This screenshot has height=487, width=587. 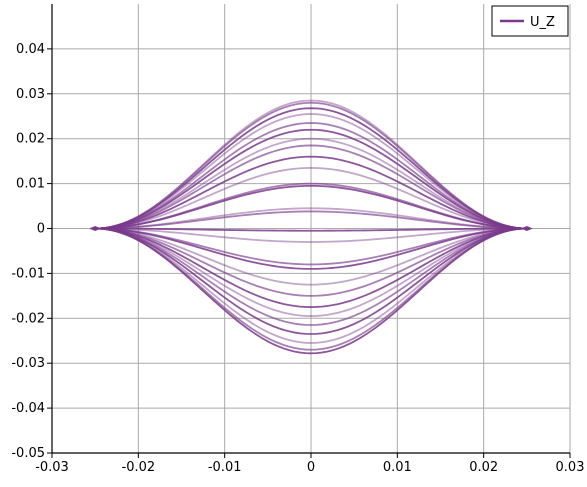 I want to click on x-tick-label: 0, so click(x=311, y=467).